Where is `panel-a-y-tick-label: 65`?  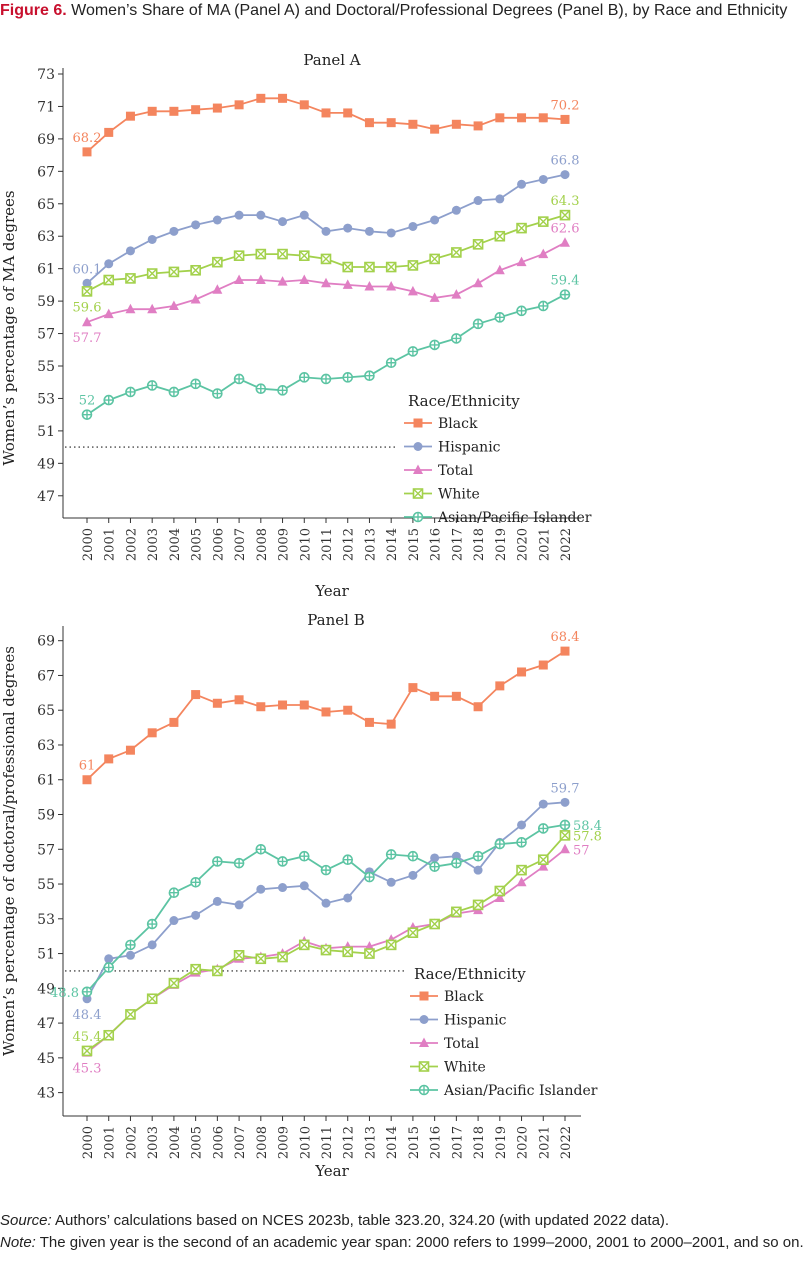
panel-a-y-tick-label: 65 is located at coordinates (46, 205).